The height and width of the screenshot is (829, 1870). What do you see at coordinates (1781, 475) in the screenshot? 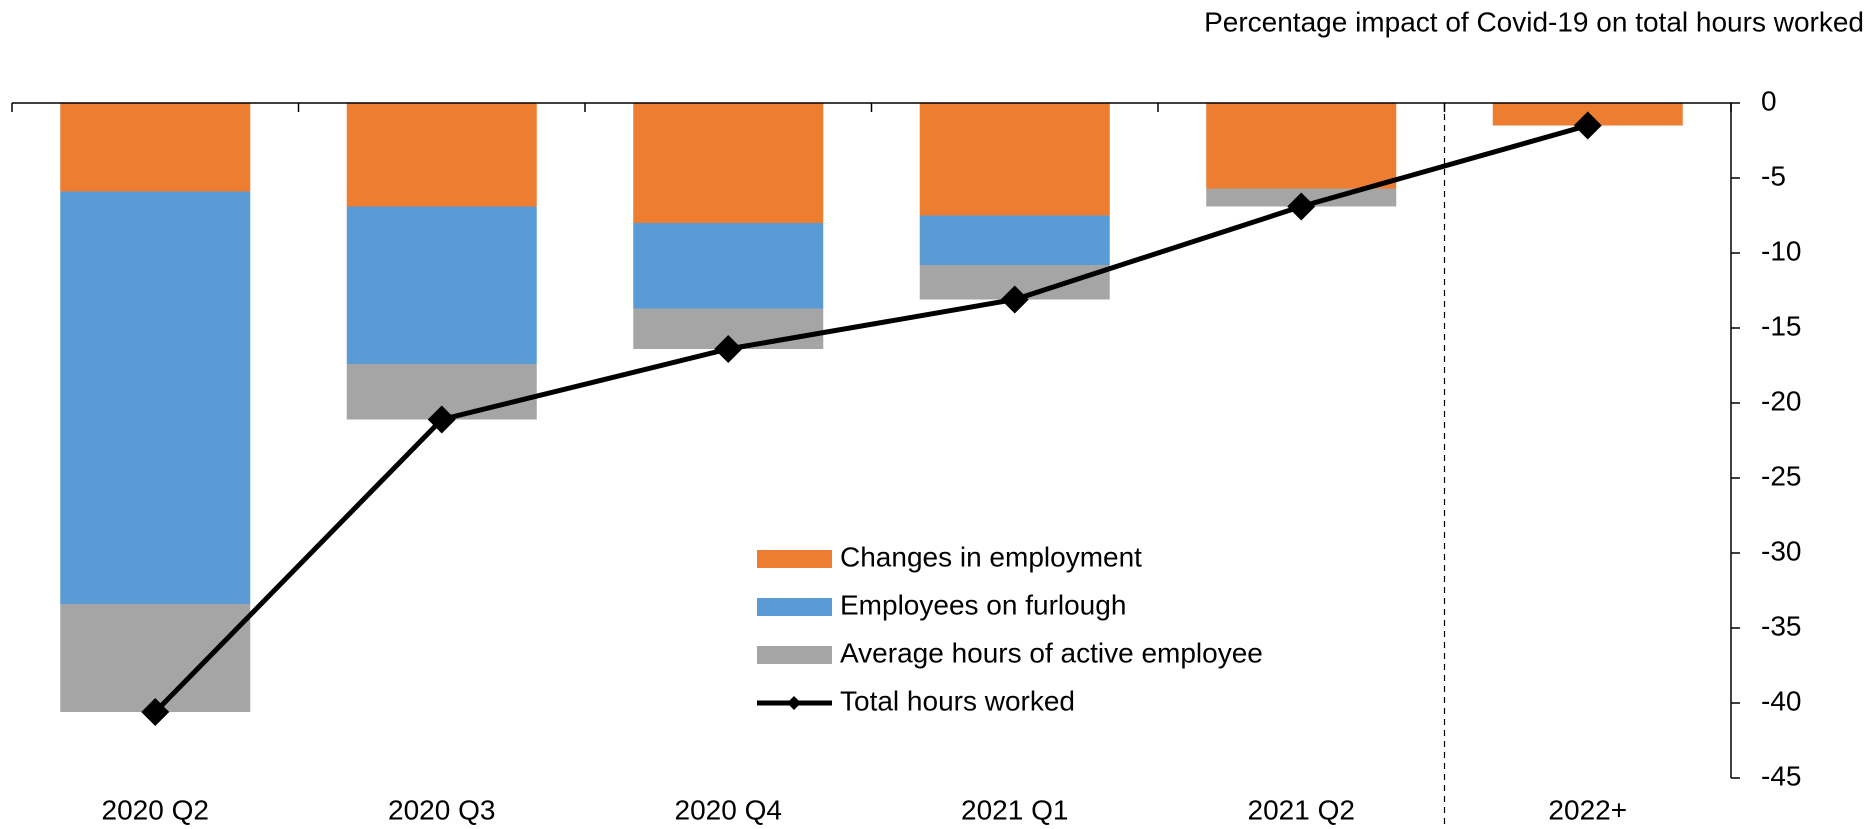
I see `y-tick-label: -25` at bounding box center [1781, 475].